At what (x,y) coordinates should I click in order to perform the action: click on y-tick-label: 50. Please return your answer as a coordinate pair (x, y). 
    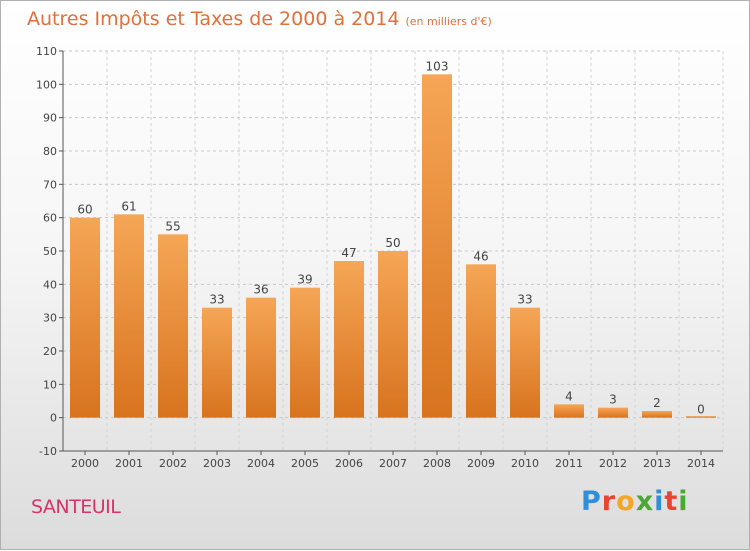
    Looking at the image, I should click on (50, 251).